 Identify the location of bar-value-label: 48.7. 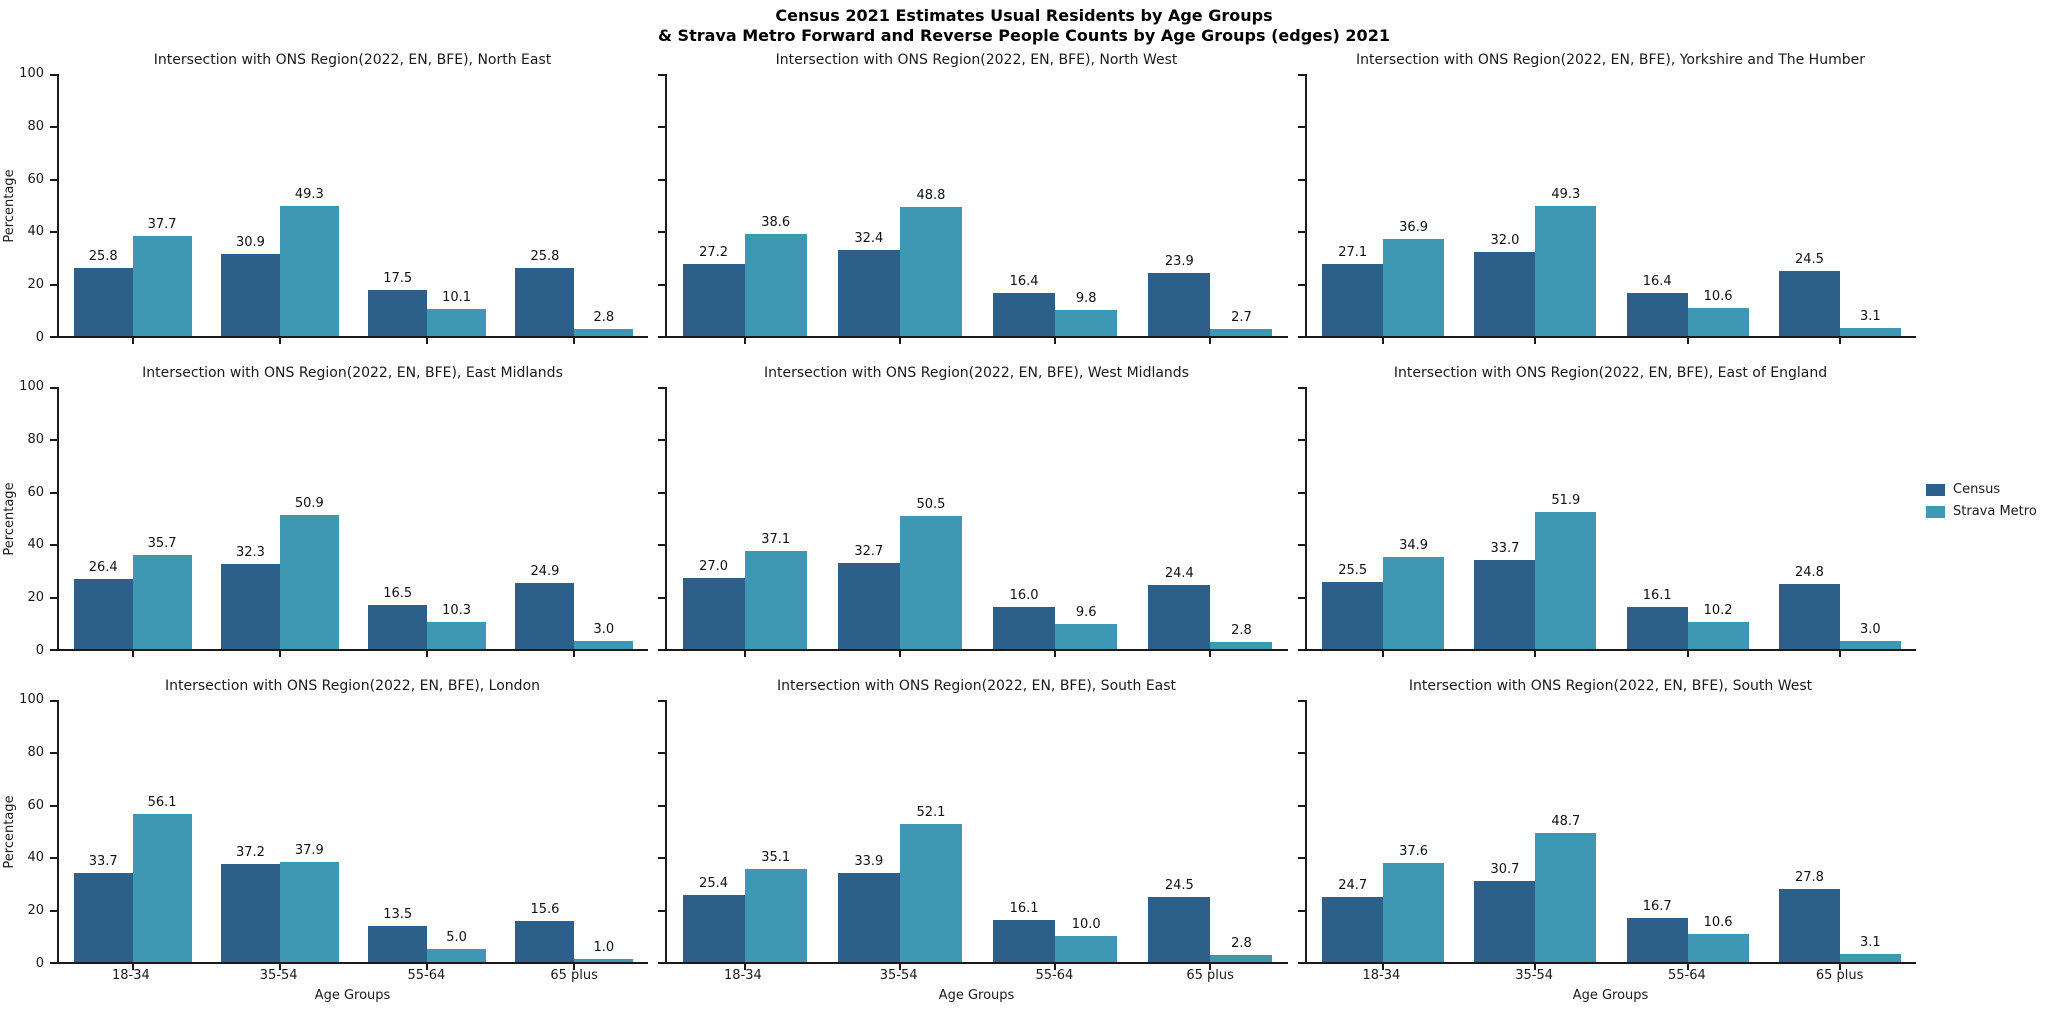
(1566, 822).